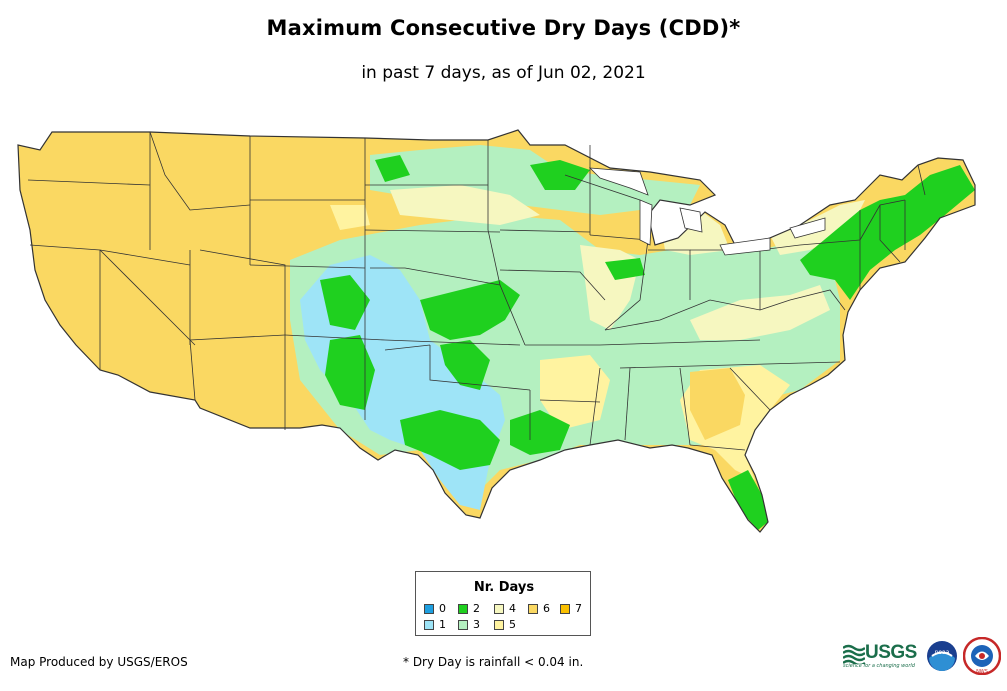 The width and height of the screenshot is (1007, 691). I want to click on region-5-days-wyoming, so click(350, 217).